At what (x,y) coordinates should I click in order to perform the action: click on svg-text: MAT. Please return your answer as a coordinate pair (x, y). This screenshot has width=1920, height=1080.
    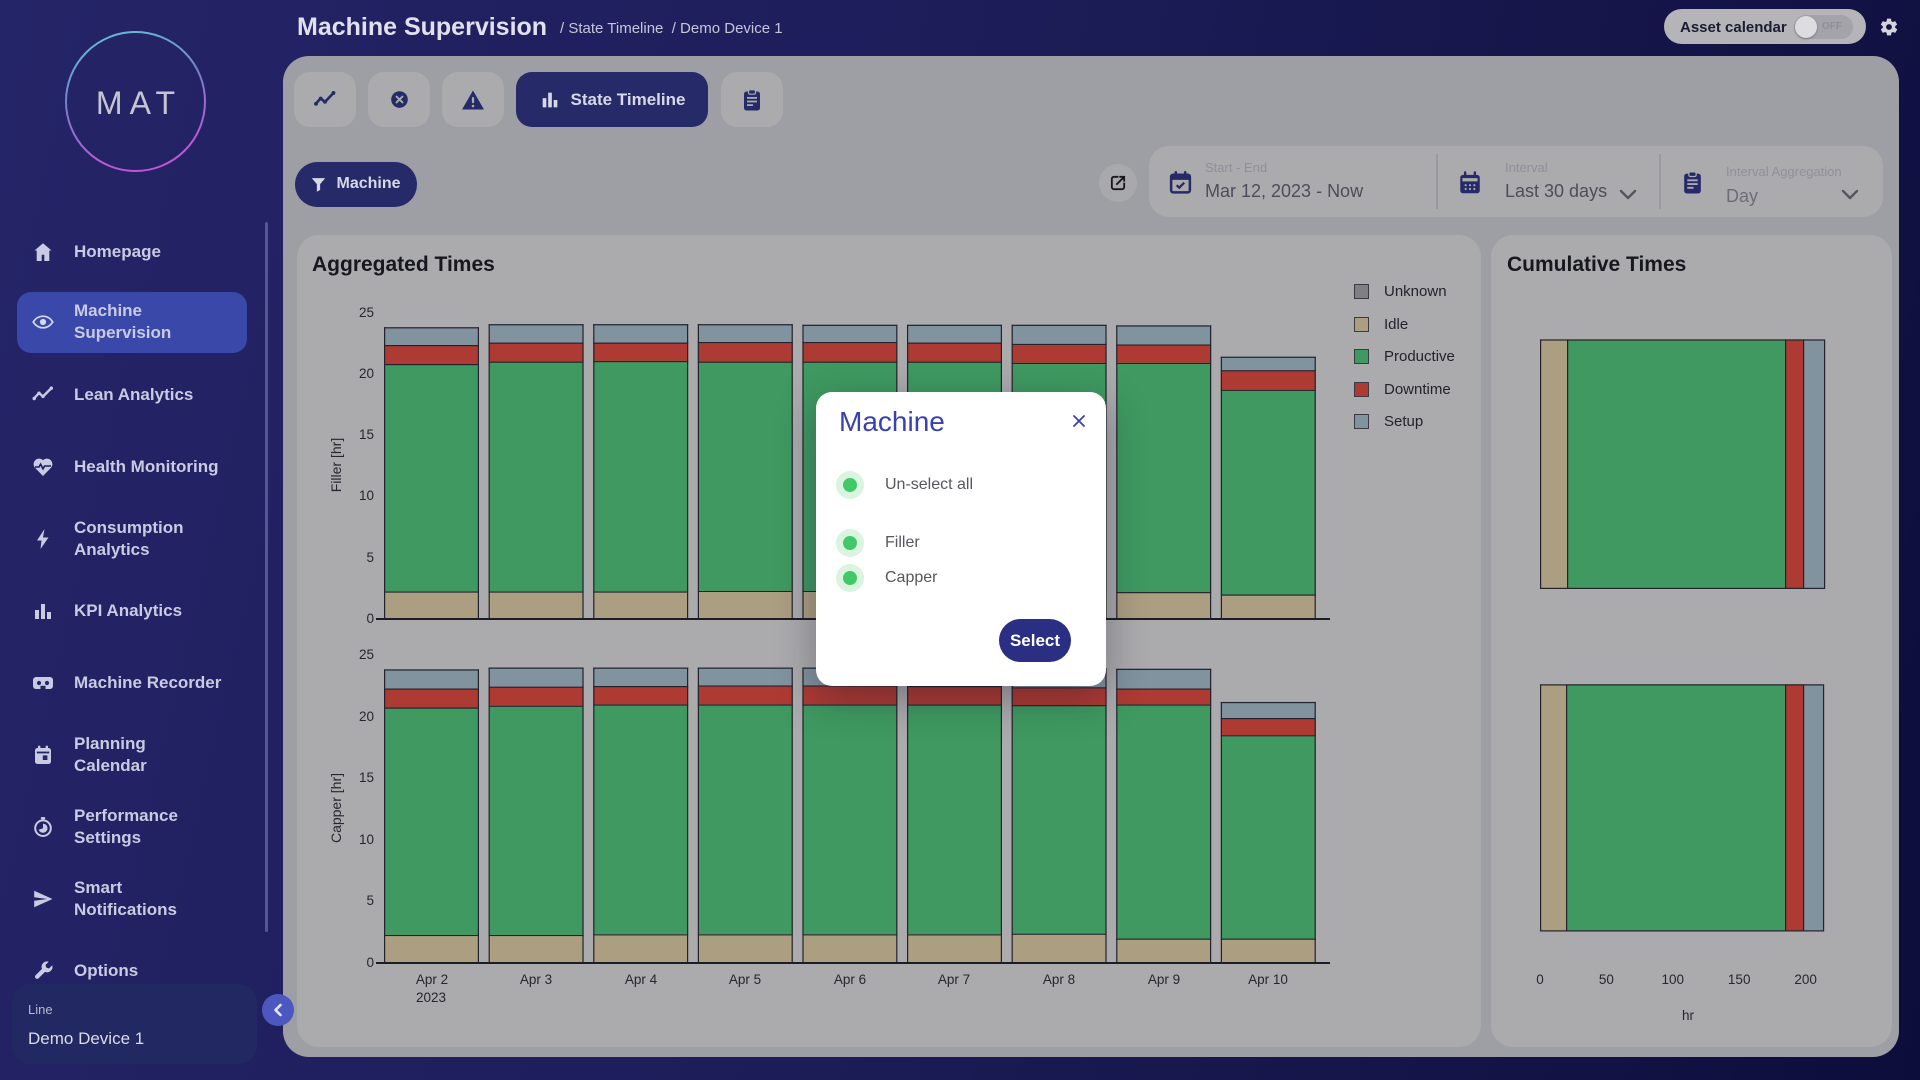
    Looking at the image, I should click on (139, 103).